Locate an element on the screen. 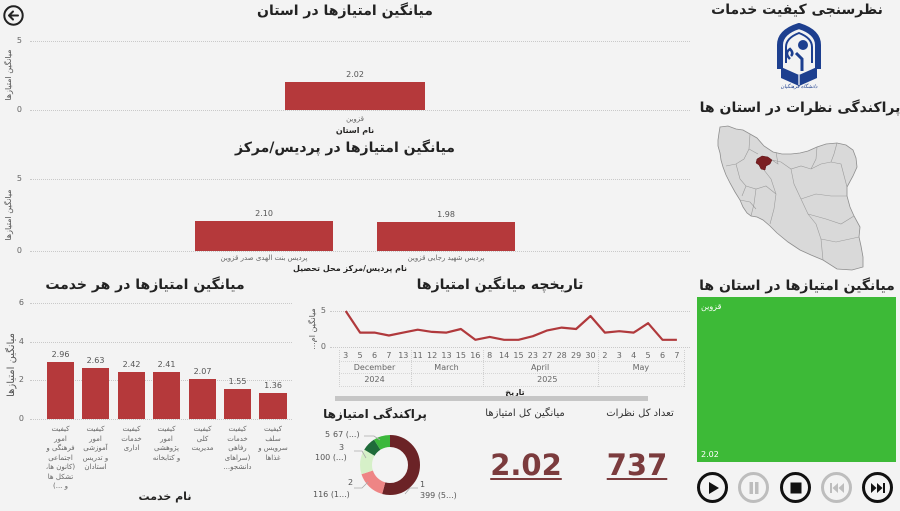  stop-button is located at coordinates (795, 487).